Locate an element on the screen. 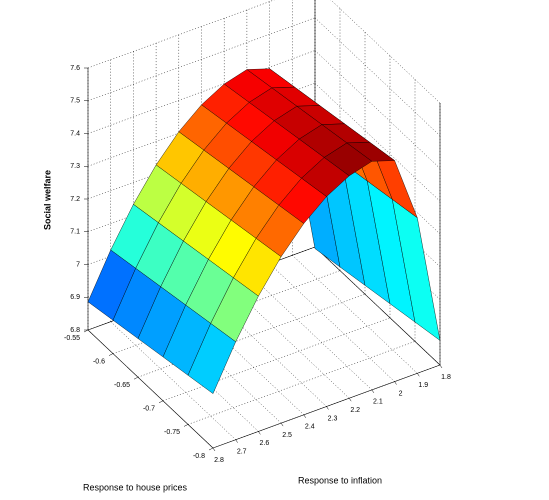 This screenshot has width=549, height=500. x-tick-label: 2 is located at coordinates (401, 393).